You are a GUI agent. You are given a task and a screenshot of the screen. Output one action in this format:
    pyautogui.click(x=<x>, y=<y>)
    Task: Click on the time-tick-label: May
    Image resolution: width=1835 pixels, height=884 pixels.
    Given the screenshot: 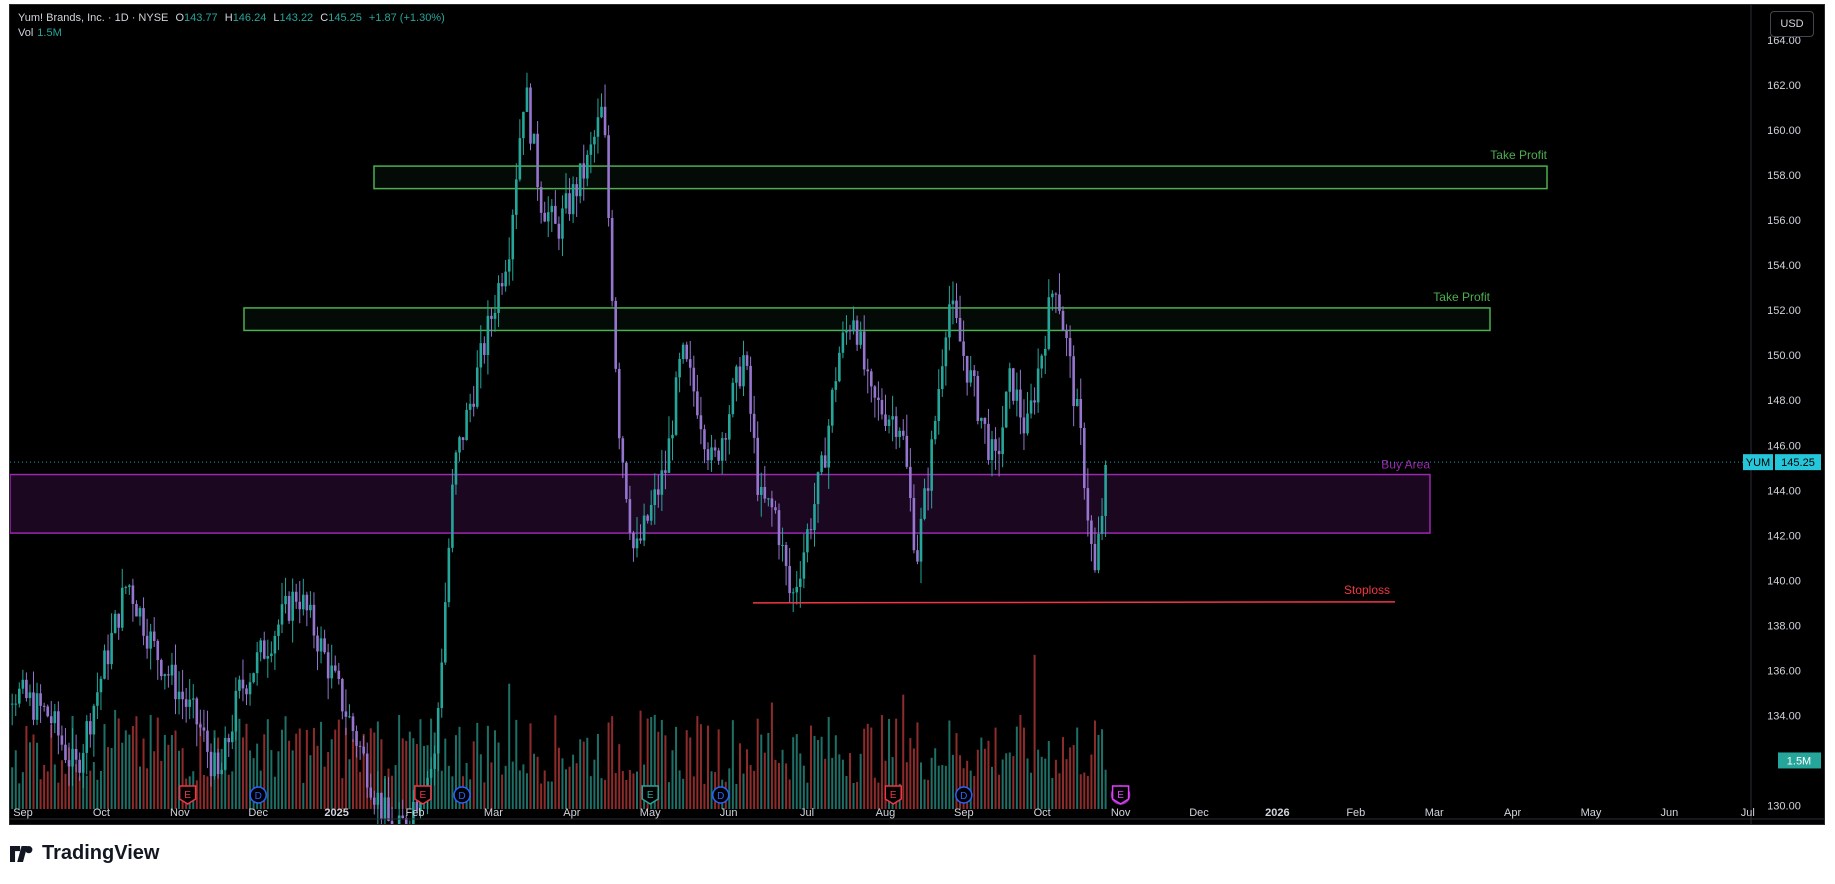 What is the action you would take?
    pyautogui.click(x=1591, y=813)
    